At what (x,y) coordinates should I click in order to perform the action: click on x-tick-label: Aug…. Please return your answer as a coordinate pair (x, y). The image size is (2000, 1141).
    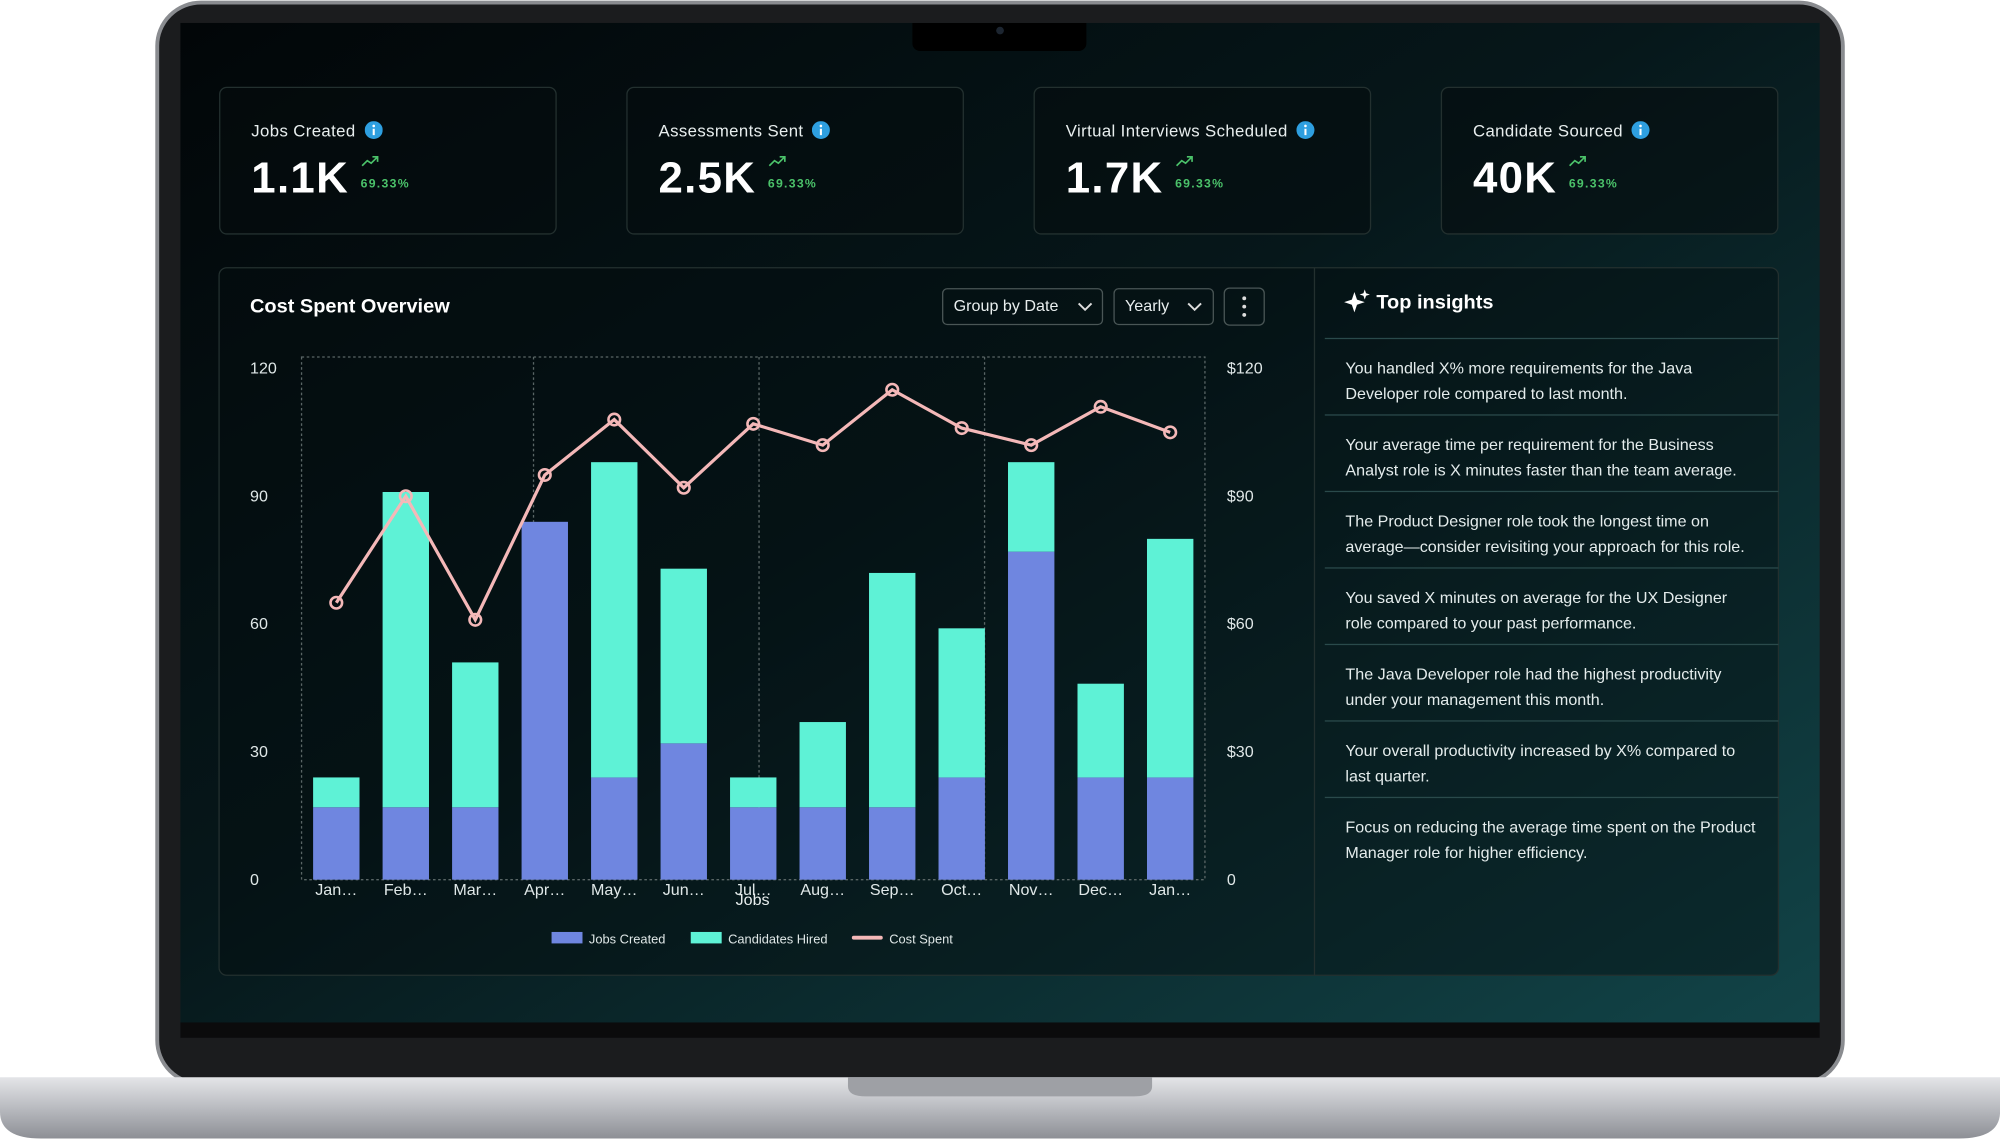
    Looking at the image, I should click on (822, 890).